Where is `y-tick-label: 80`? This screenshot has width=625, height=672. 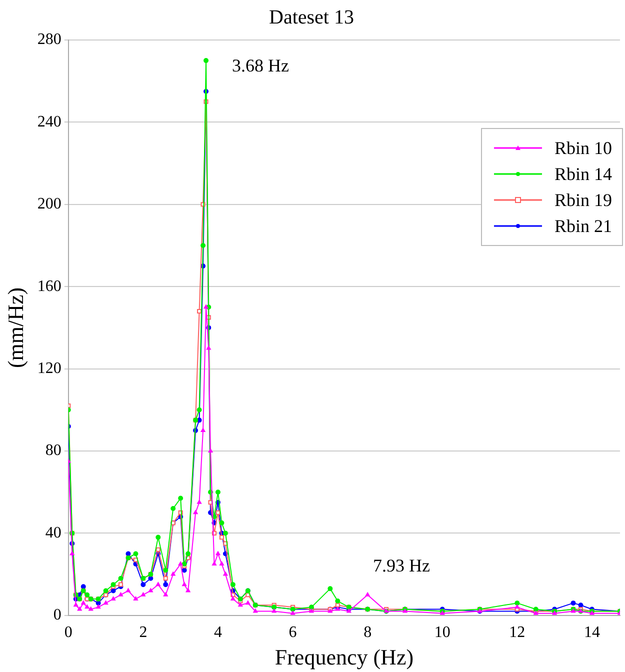 y-tick-label: 80 is located at coordinates (53, 451).